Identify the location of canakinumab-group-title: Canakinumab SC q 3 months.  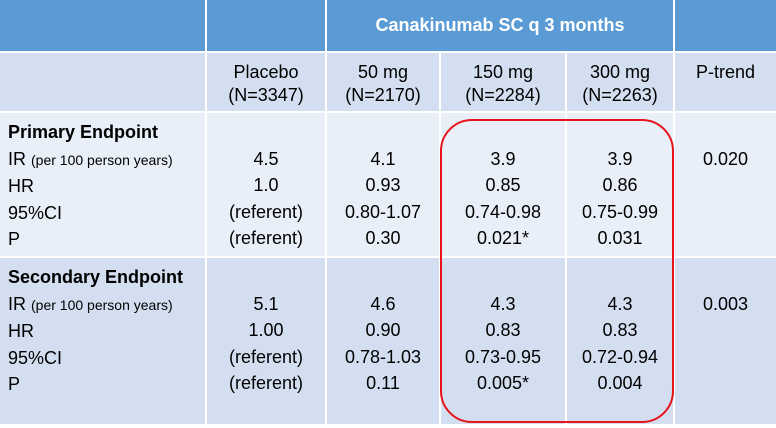
(501, 26).